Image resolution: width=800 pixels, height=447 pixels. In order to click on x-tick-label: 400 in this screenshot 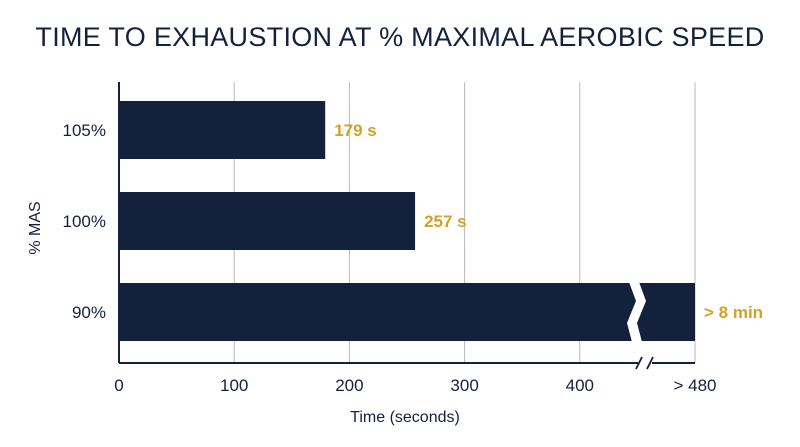, I will do `click(580, 385)`.